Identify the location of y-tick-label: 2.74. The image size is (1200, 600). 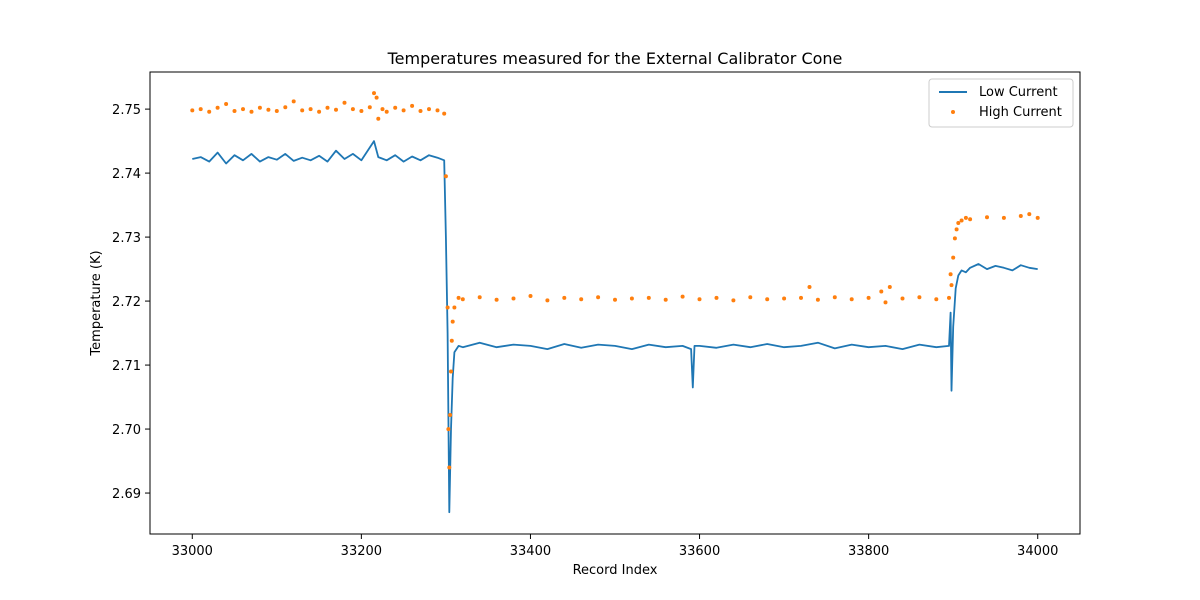
(126, 174).